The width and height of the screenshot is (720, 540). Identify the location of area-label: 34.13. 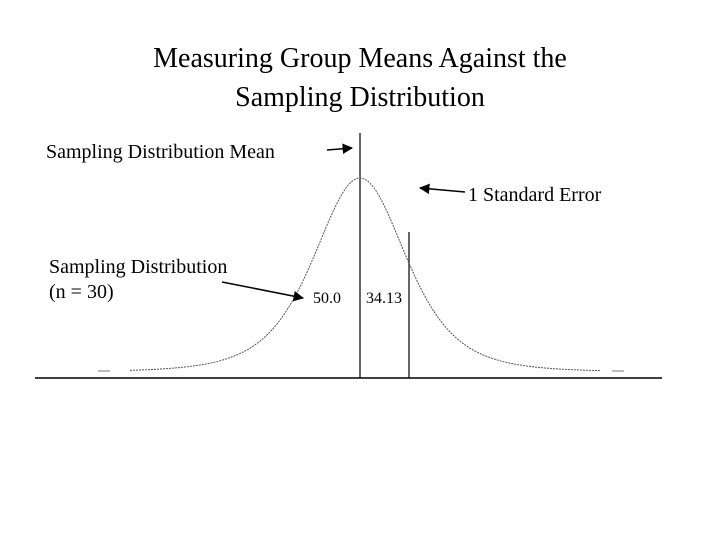
(384, 298).